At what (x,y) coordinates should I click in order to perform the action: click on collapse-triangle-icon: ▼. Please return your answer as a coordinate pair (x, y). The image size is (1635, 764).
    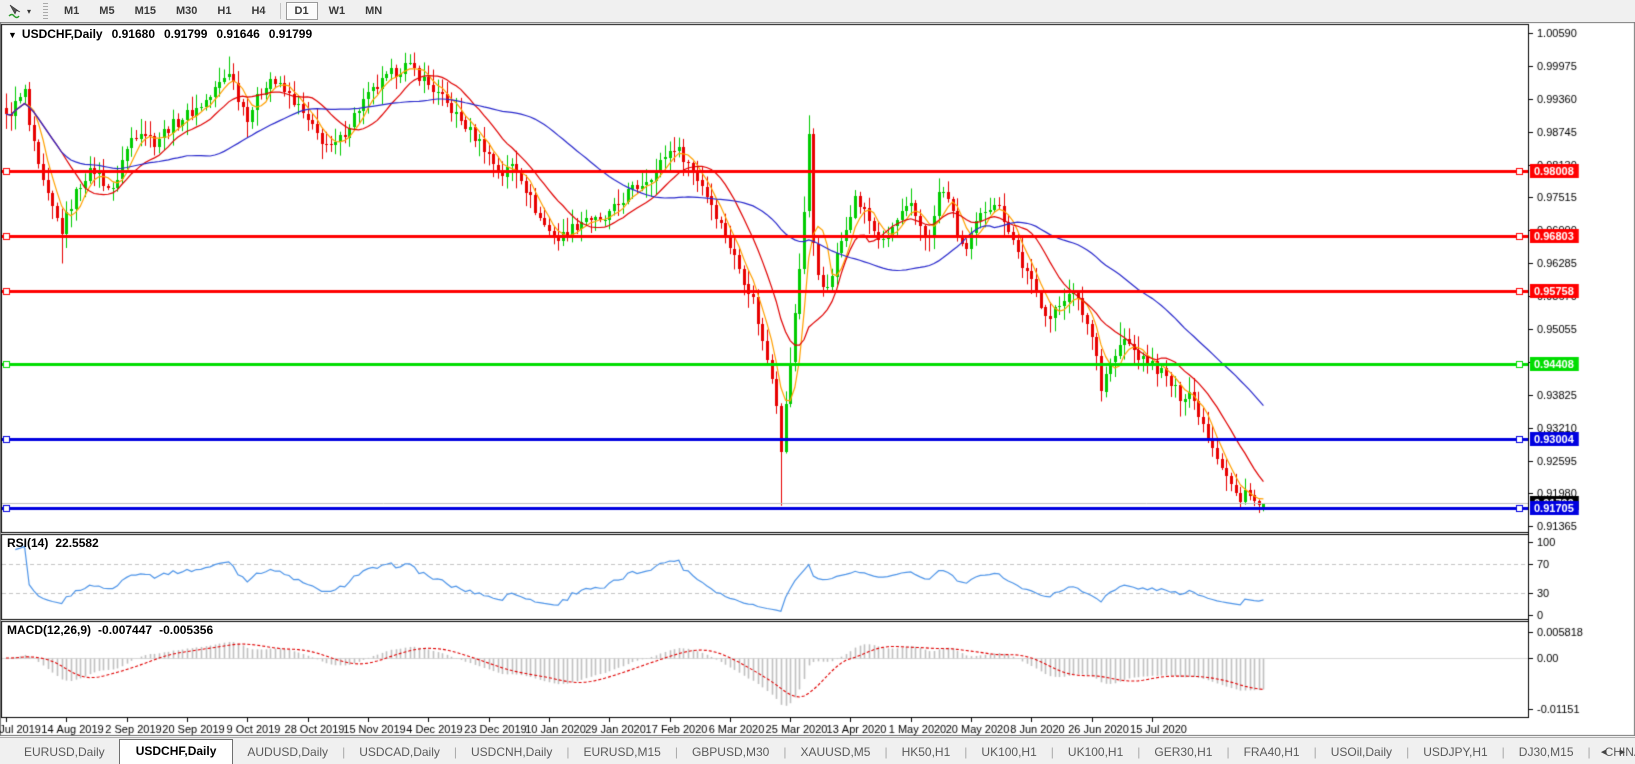
    Looking at the image, I should click on (12, 35).